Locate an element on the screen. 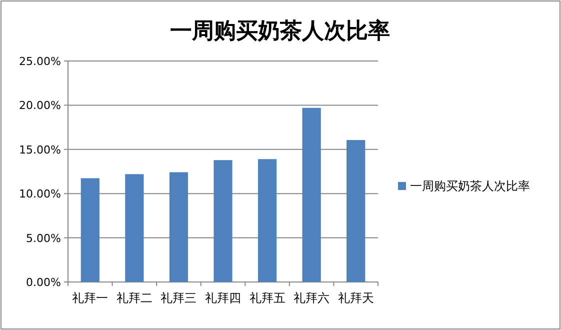 The height and width of the screenshot is (330, 561). x-tick-label: 礼拜一 is located at coordinates (90, 298).